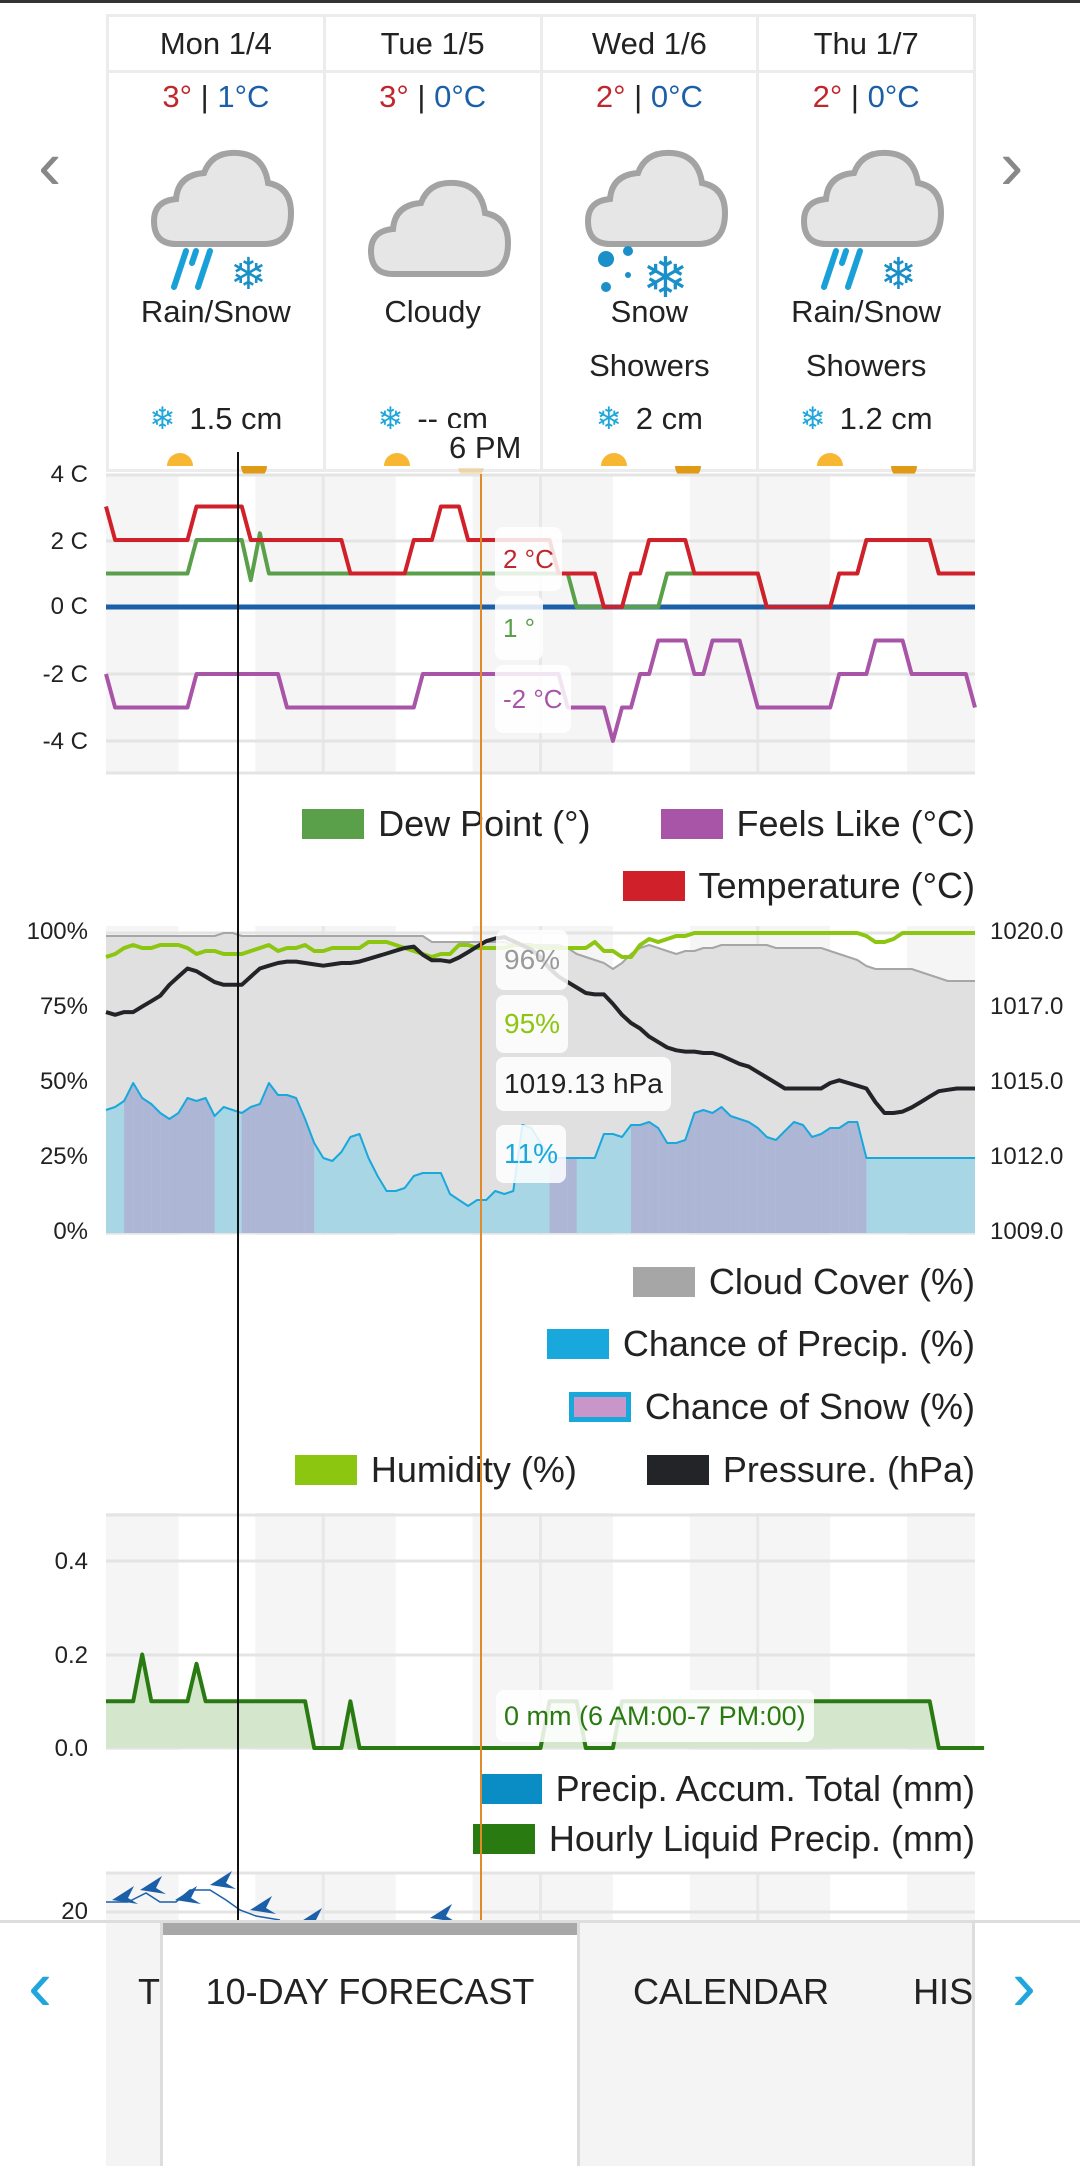 This screenshot has height=2166, width=1080. Describe the element at coordinates (1027, 931) in the screenshot. I see `y2-tick: 1020.0` at that location.